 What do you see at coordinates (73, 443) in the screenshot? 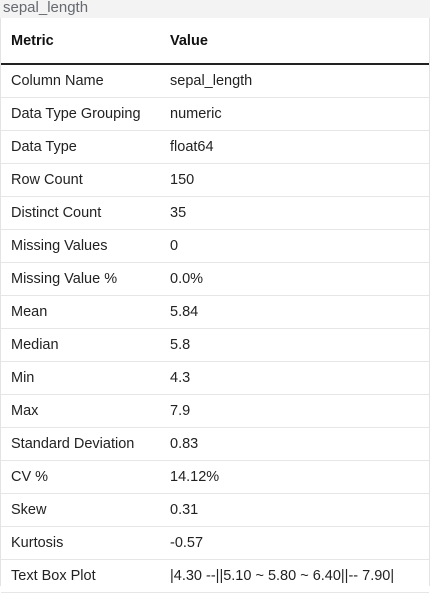
I see `metric-cell: Standard Deviation` at bounding box center [73, 443].